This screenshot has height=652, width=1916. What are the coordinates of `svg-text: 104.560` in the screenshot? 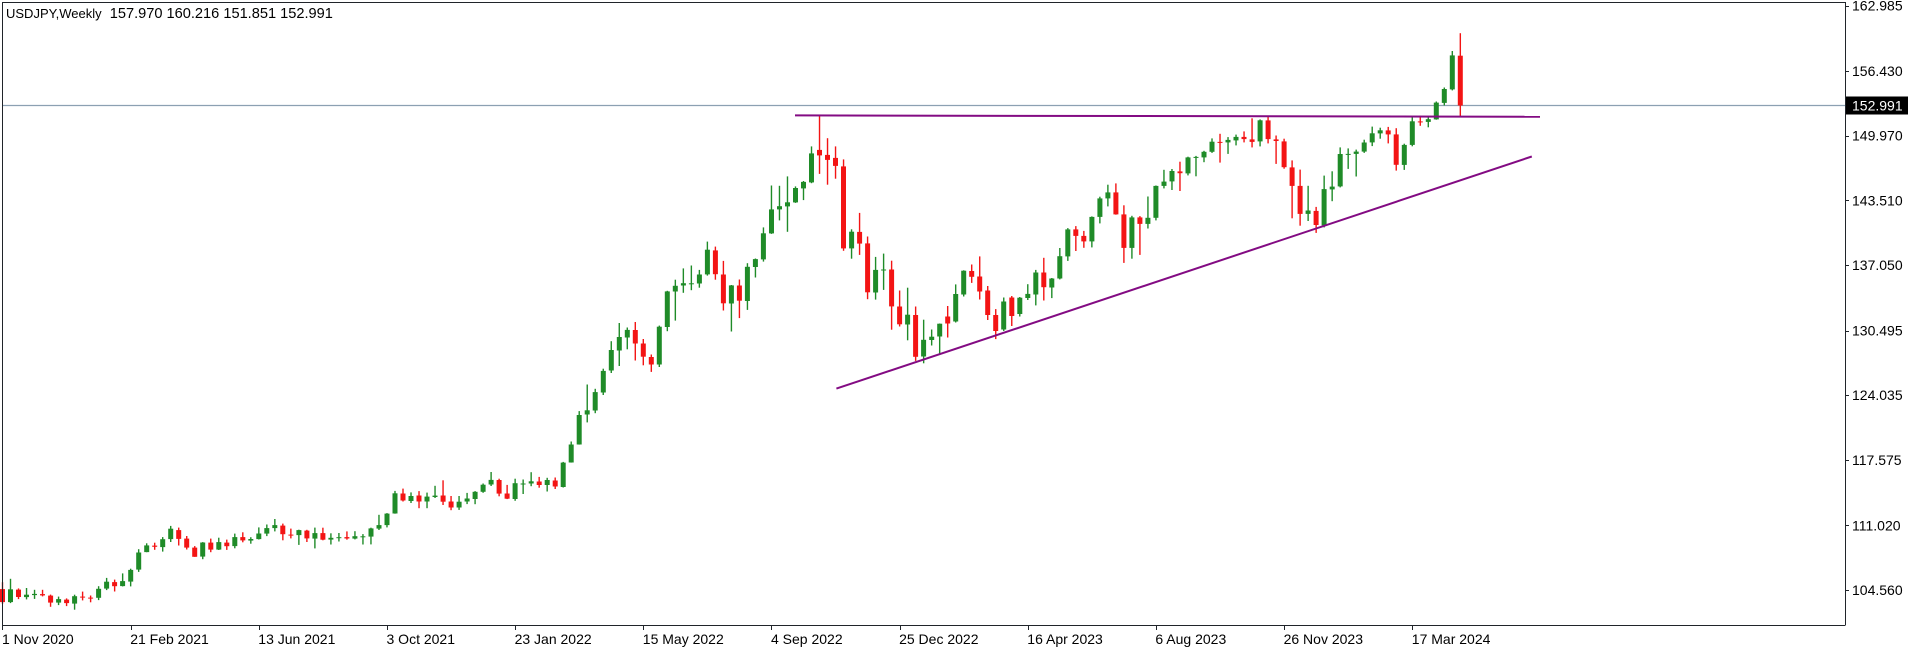 It's located at (1877, 590).